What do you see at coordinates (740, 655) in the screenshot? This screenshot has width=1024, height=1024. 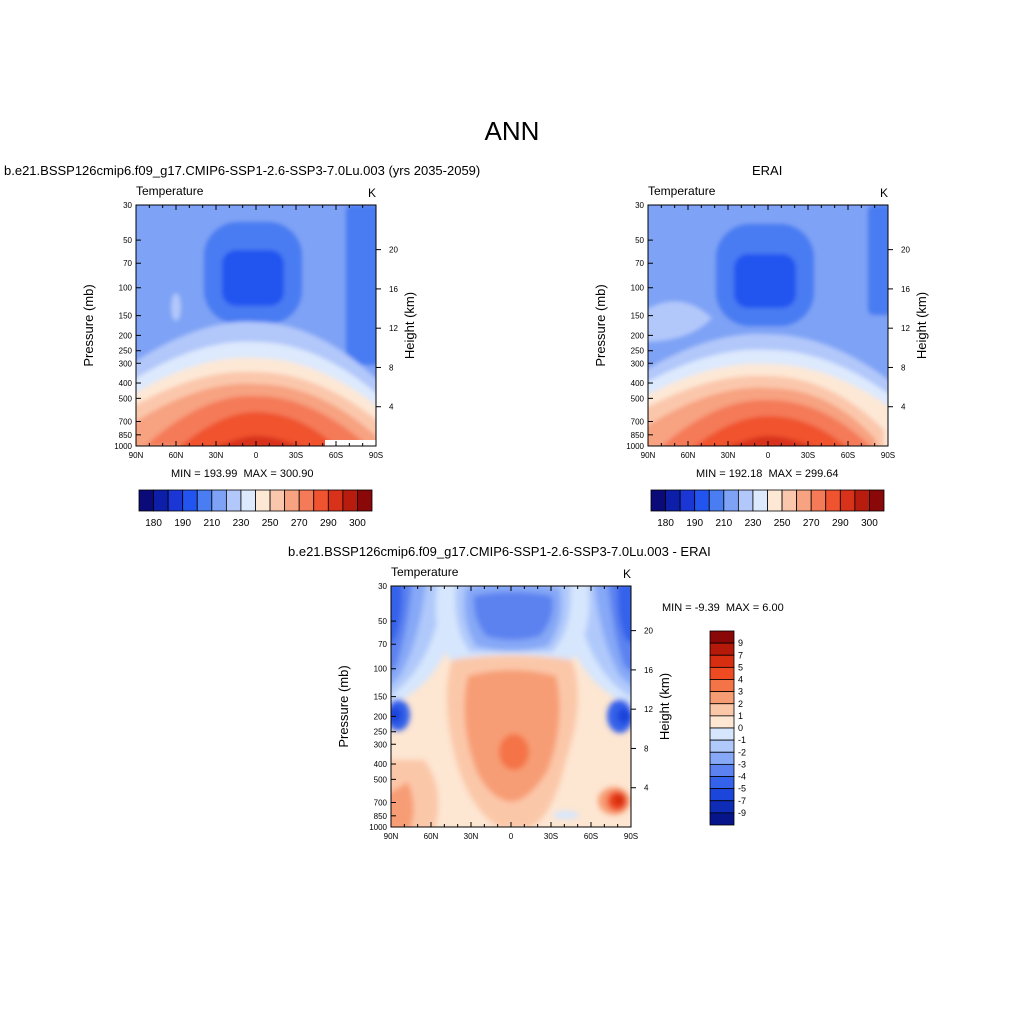 I see `panel-3-colorbar-label: 7` at bounding box center [740, 655].